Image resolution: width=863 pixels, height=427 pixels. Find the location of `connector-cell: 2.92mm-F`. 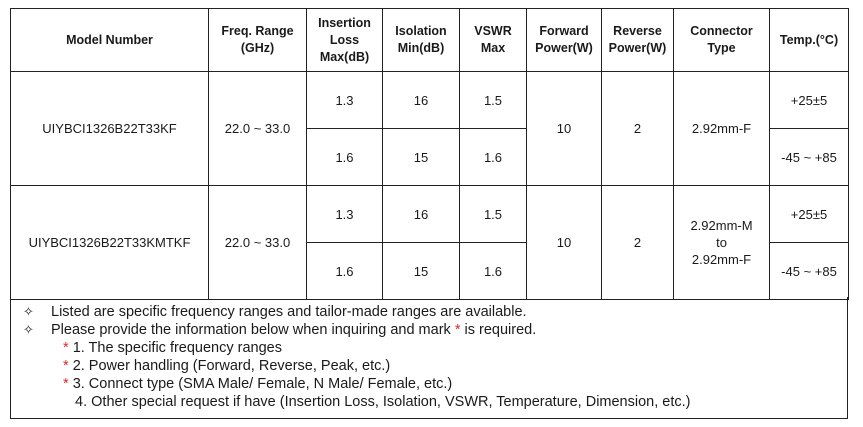

connector-cell: 2.92mm-F is located at coordinates (721, 128).